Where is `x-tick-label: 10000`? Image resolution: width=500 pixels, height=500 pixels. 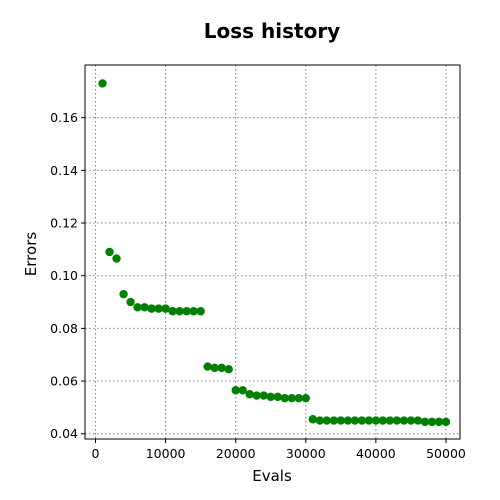
x-tick-label: 10000 is located at coordinates (166, 453).